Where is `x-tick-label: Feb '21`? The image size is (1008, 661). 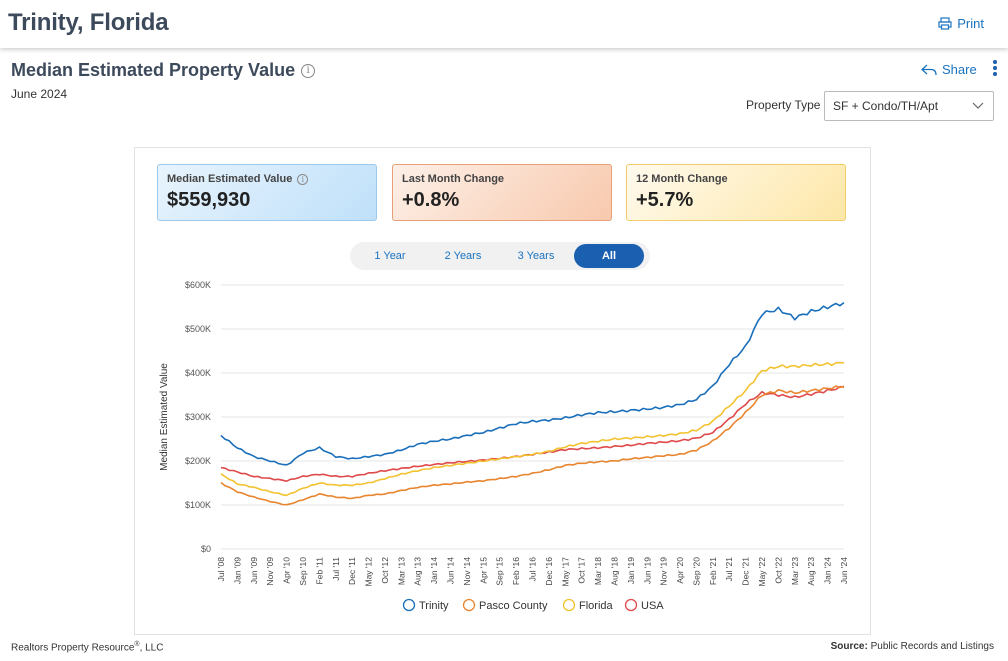
x-tick-label: Feb '21 is located at coordinates (713, 571).